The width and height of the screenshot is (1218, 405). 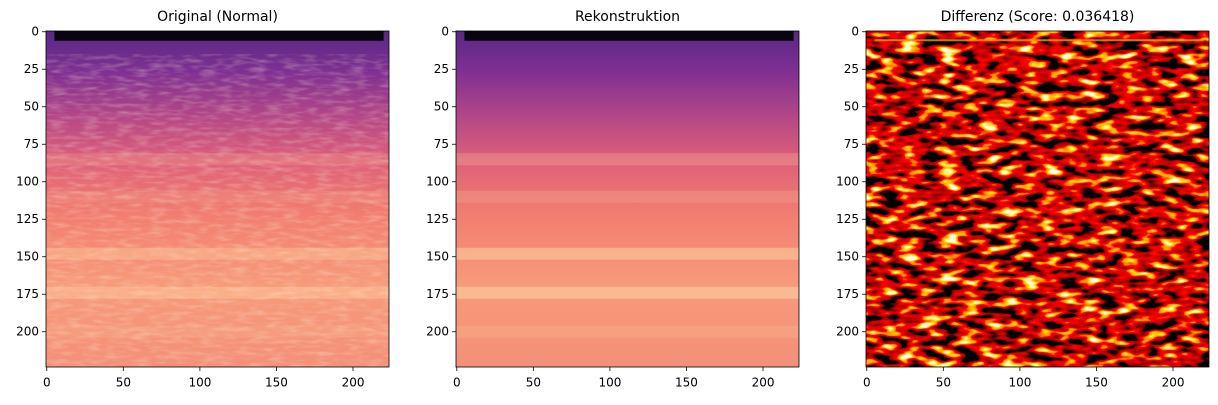 I want to click on chart-title: Differenz (Score: 0.036418), so click(x=1038, y=17).